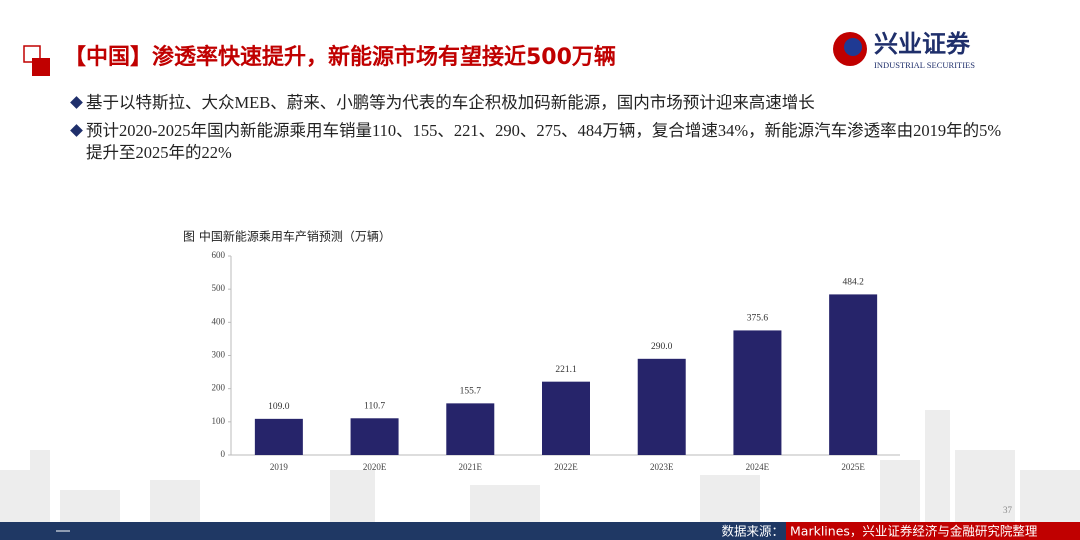 The image size is (1080, 540). What do you see at coordinates (279, 407) in the screenshot?
I see `value-label: 109.0` at bounding box center [279, 407].